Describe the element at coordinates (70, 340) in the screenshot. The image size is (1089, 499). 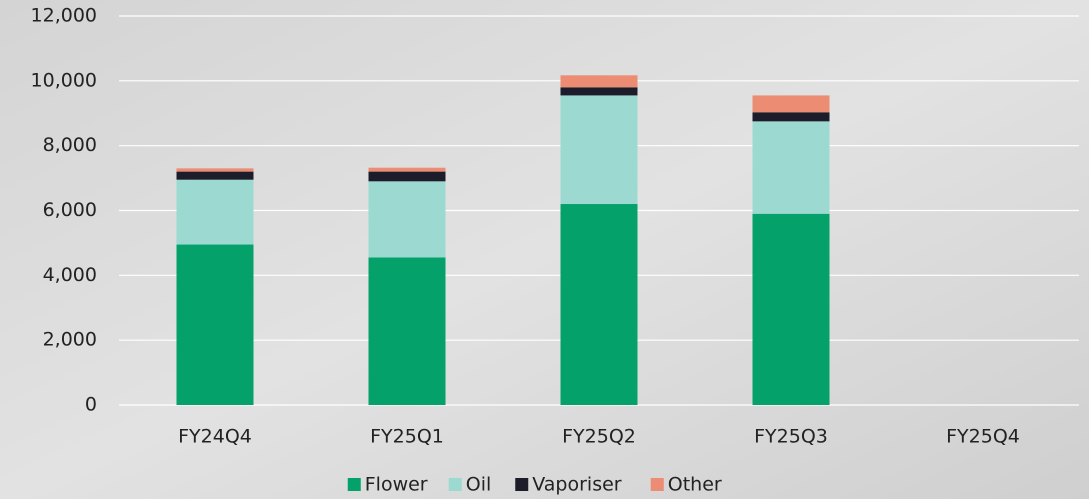
I see `y-tick-label: 2,000` at that location.